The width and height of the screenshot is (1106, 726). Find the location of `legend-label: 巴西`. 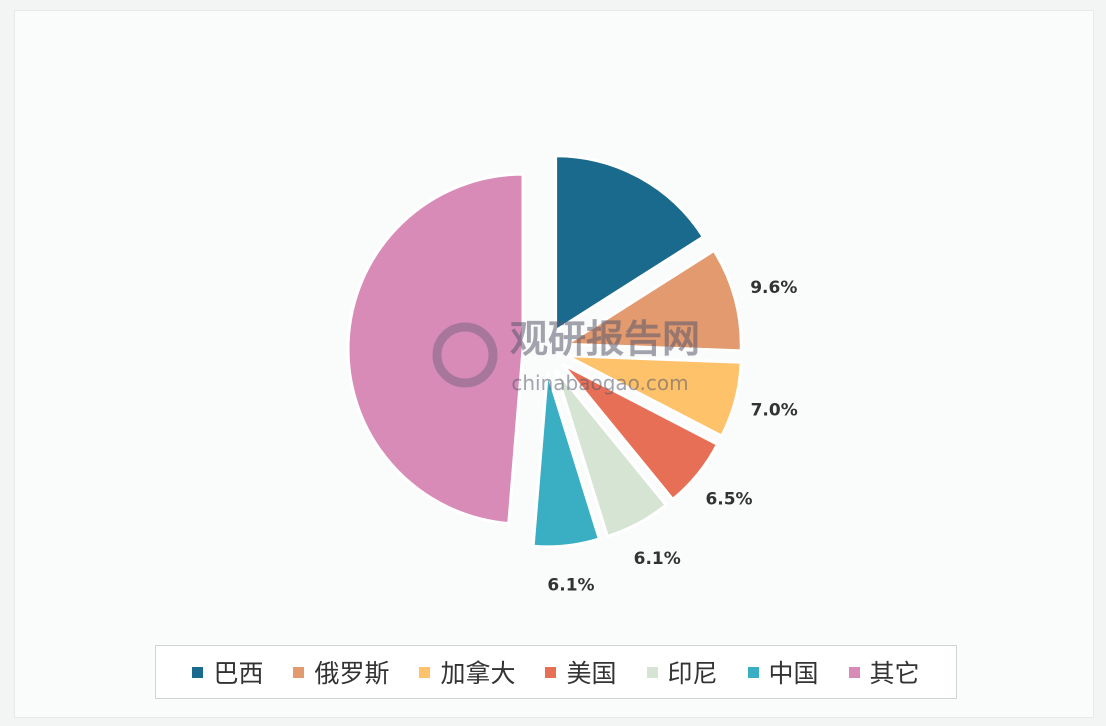

legend-label: 巴西 is located at coordinates (238, 673).